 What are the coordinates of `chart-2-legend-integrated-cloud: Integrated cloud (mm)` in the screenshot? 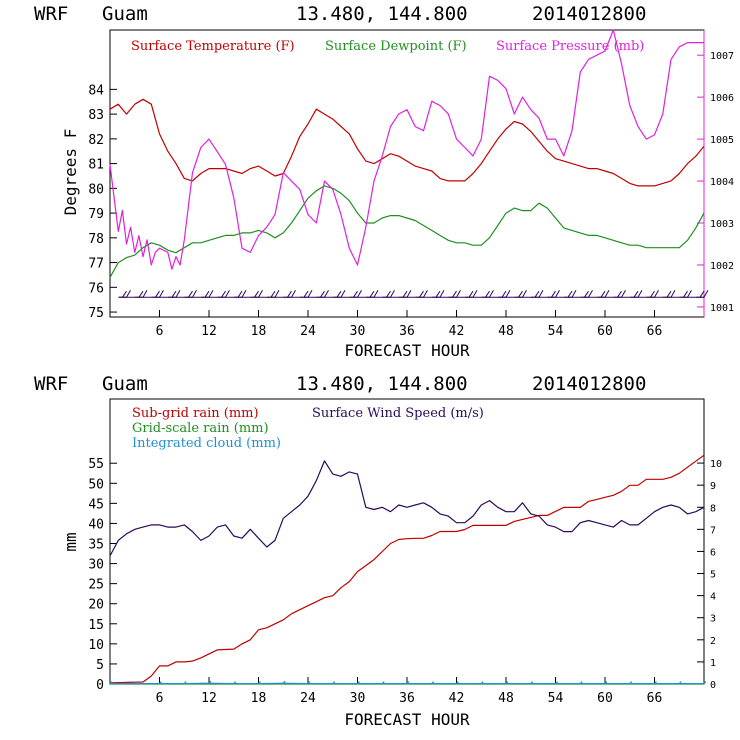 It's located at (206, 443).